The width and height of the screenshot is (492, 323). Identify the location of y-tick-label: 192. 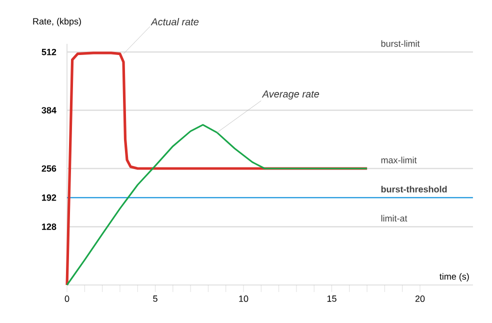
(49, 197).